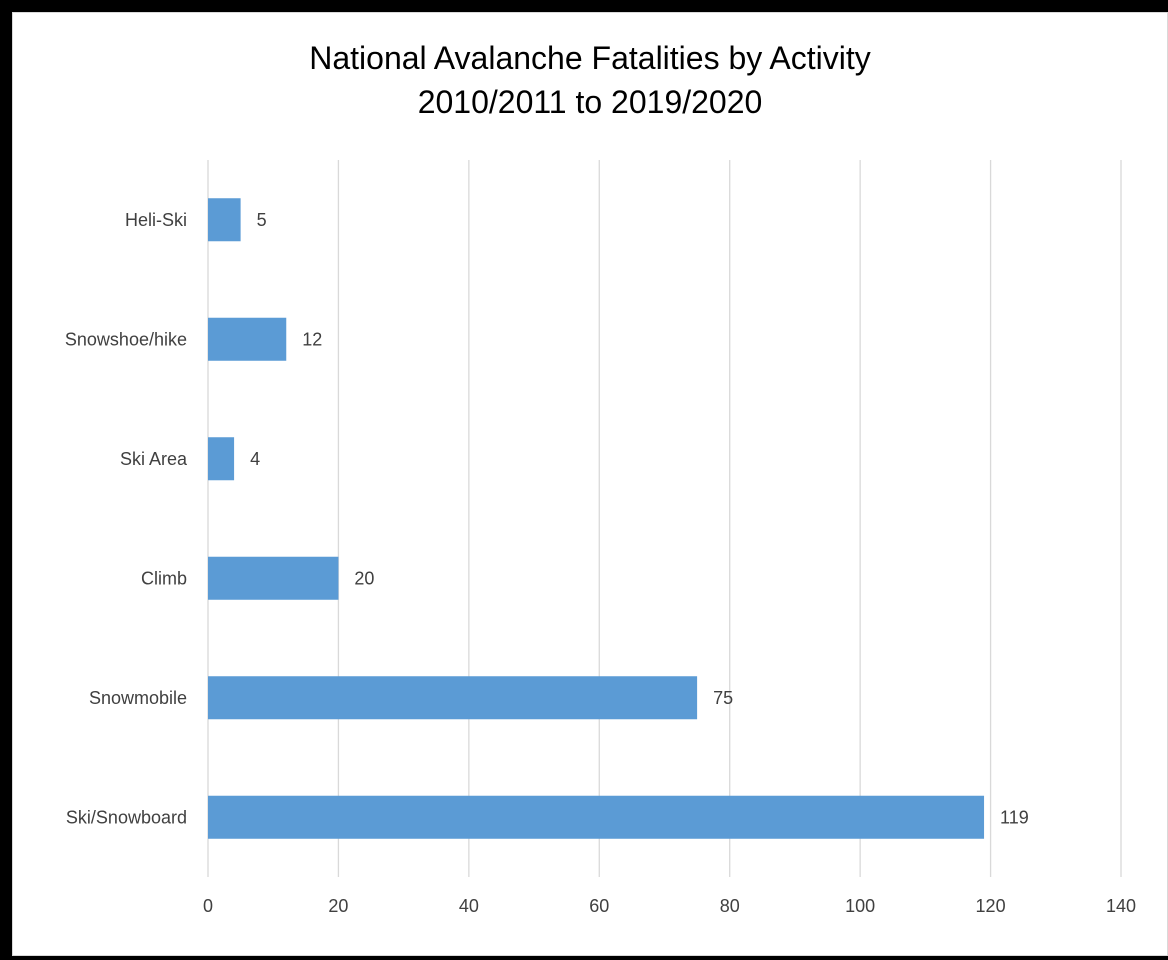  I want to click on category-label: Heli-Ski, so click(156, 220).